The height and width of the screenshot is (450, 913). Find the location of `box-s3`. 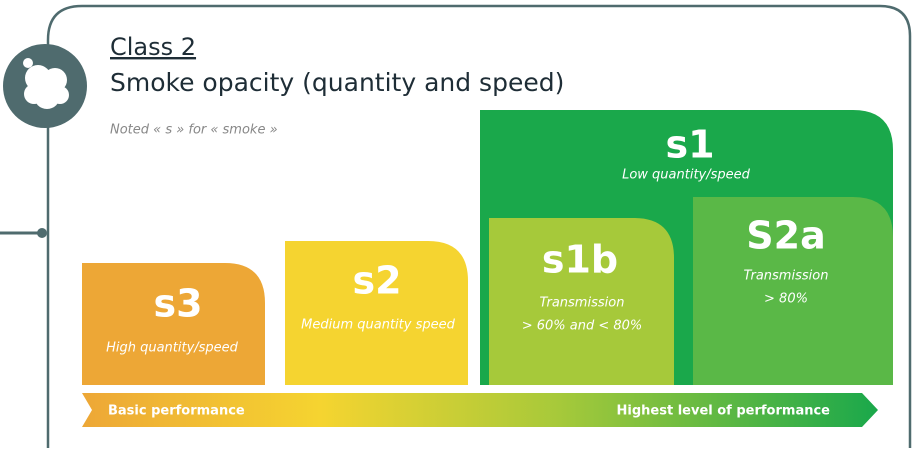

box-s3 is located at coordinates (173, 324).